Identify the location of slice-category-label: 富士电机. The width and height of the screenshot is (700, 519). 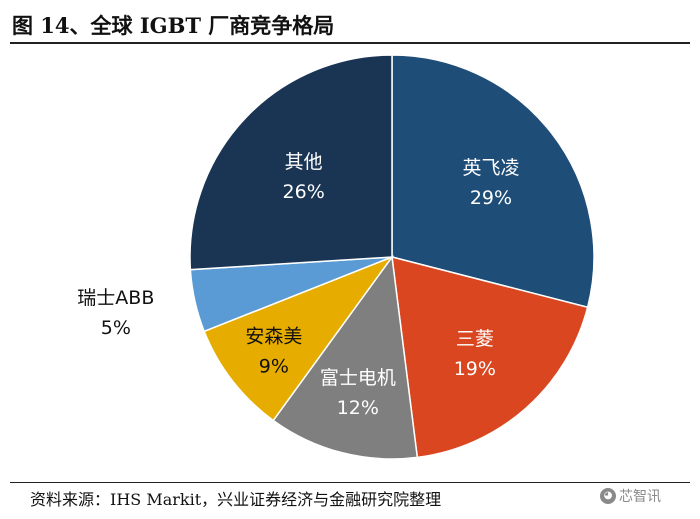
(358, 378).